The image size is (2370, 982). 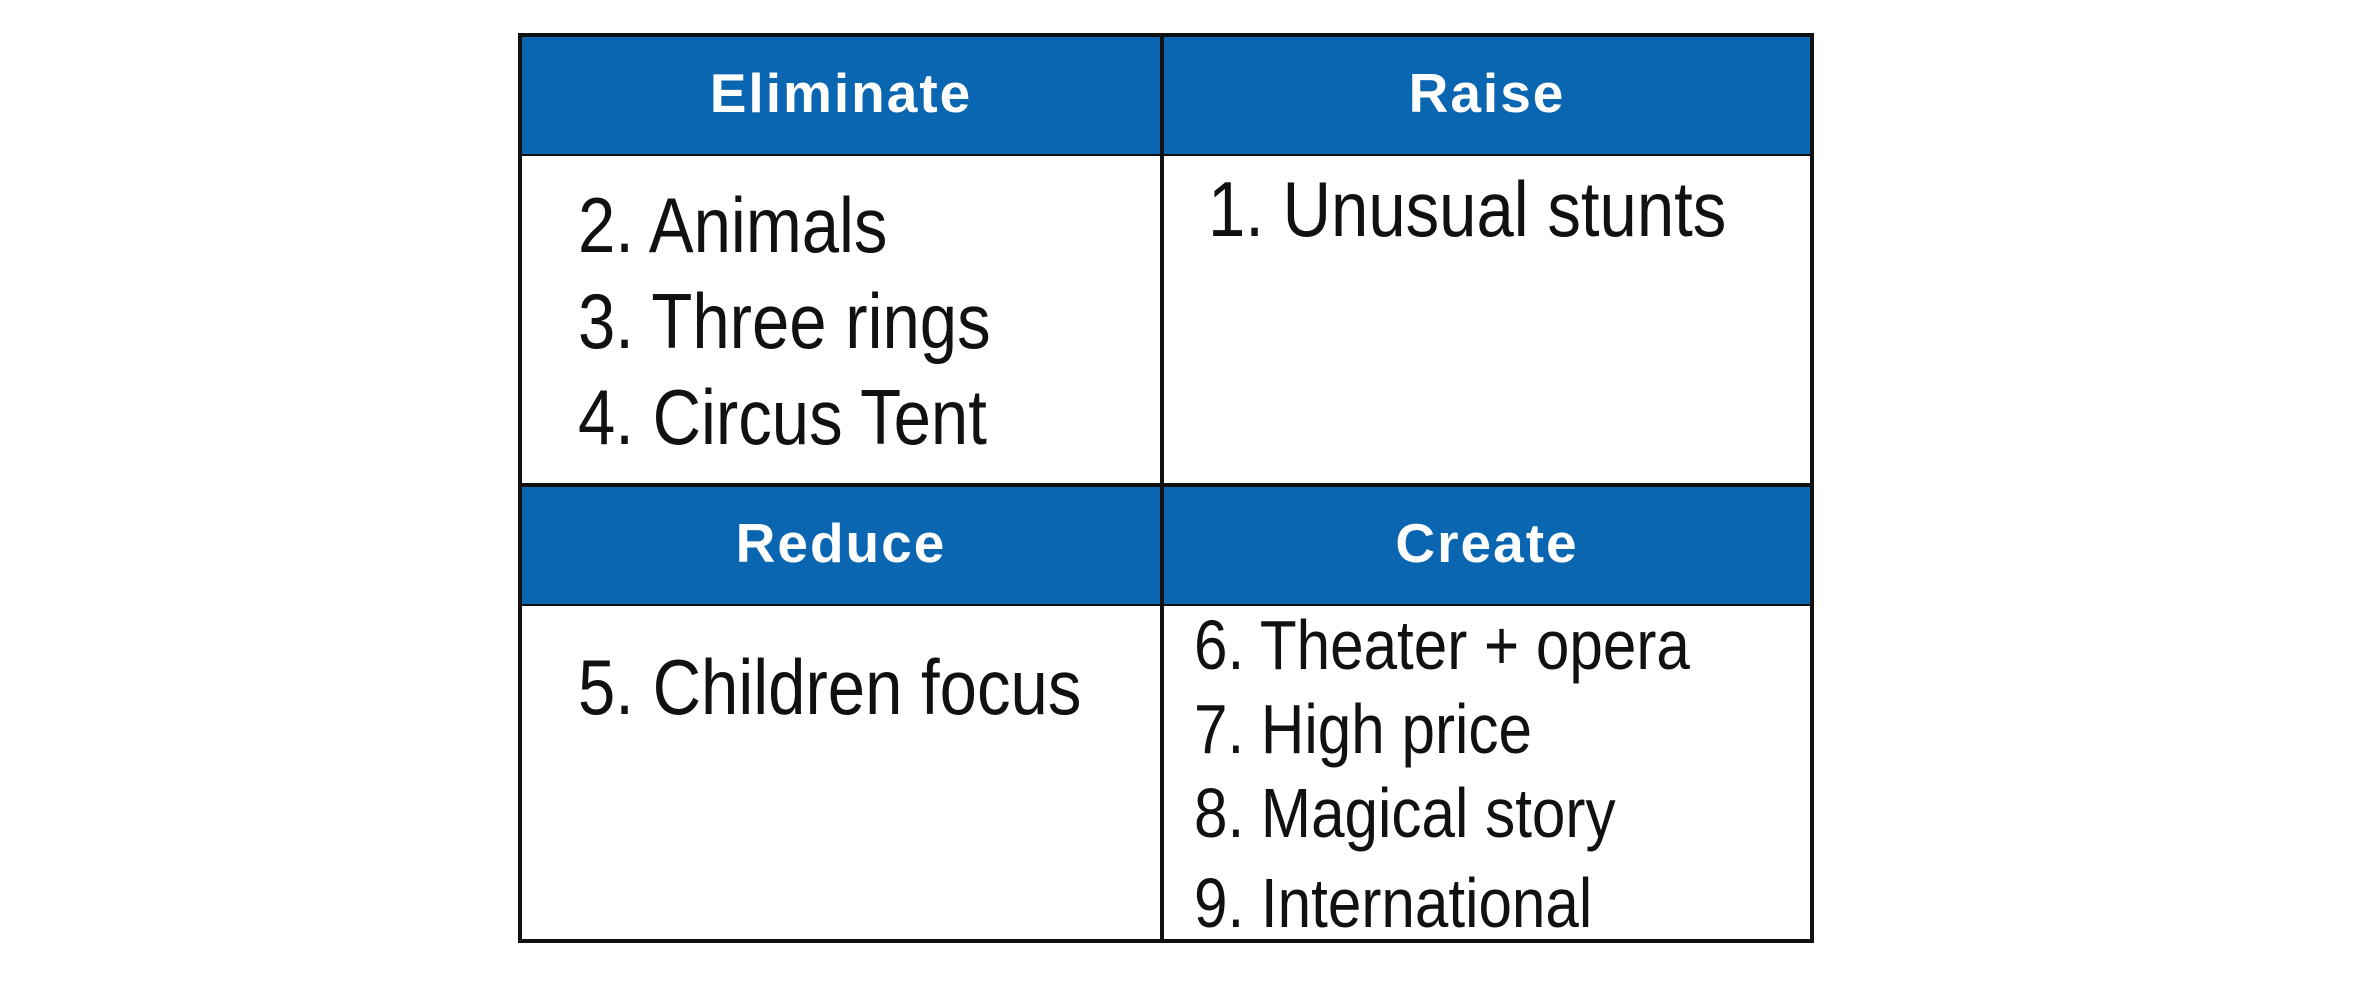 What do you see at coordinates (1442, 645) in the screenshot?
I see `create-item: 6. Theater + opera` at bounding box center [1442, 645].